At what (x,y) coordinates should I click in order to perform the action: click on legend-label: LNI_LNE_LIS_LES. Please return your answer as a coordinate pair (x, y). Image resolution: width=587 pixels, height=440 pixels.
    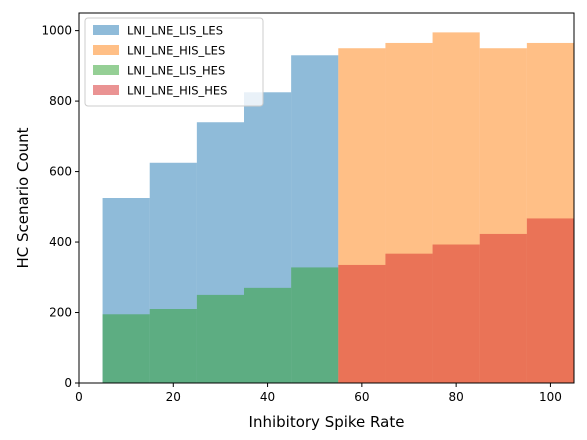
    Looking at the image, I should click on (175, 31).